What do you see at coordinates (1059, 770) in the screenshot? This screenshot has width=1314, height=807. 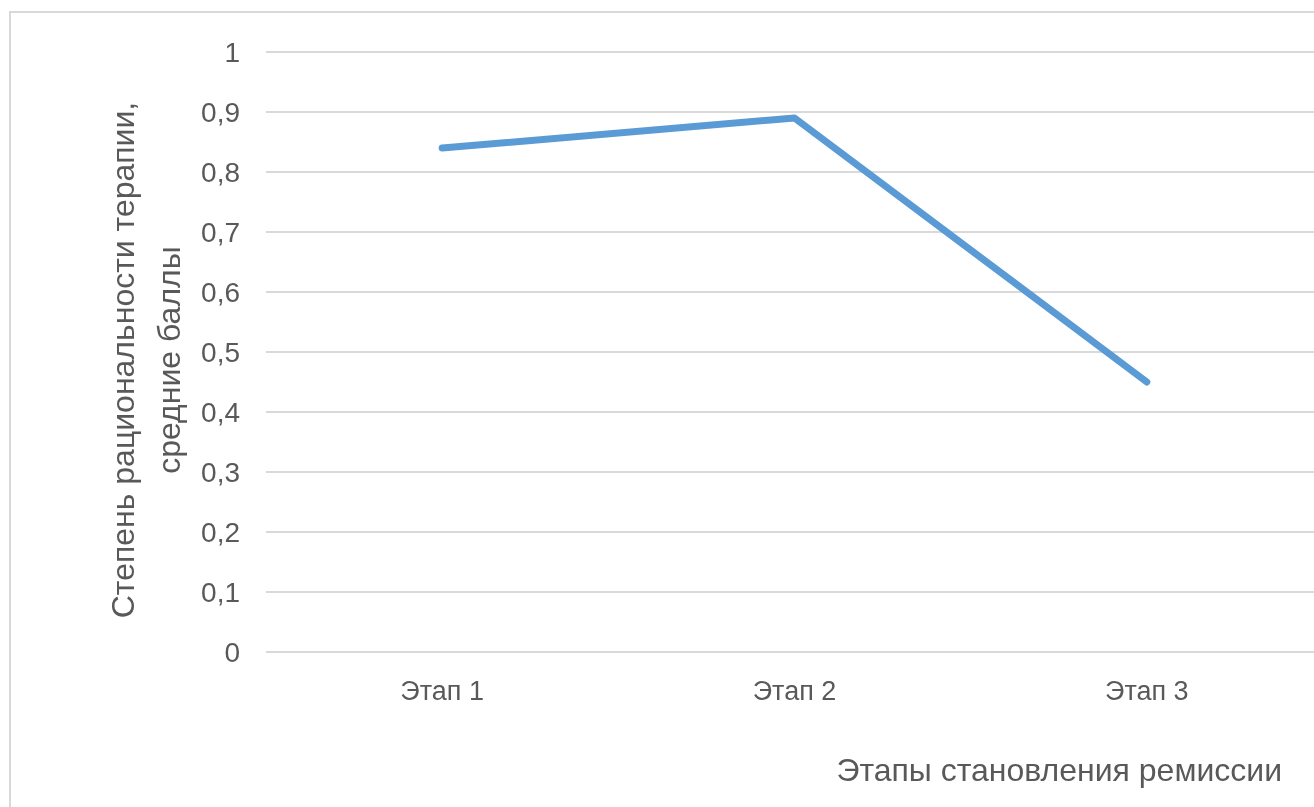 I see `x-axis-title: Этапы становления ремиссии` at bounding box center [1059, 770].